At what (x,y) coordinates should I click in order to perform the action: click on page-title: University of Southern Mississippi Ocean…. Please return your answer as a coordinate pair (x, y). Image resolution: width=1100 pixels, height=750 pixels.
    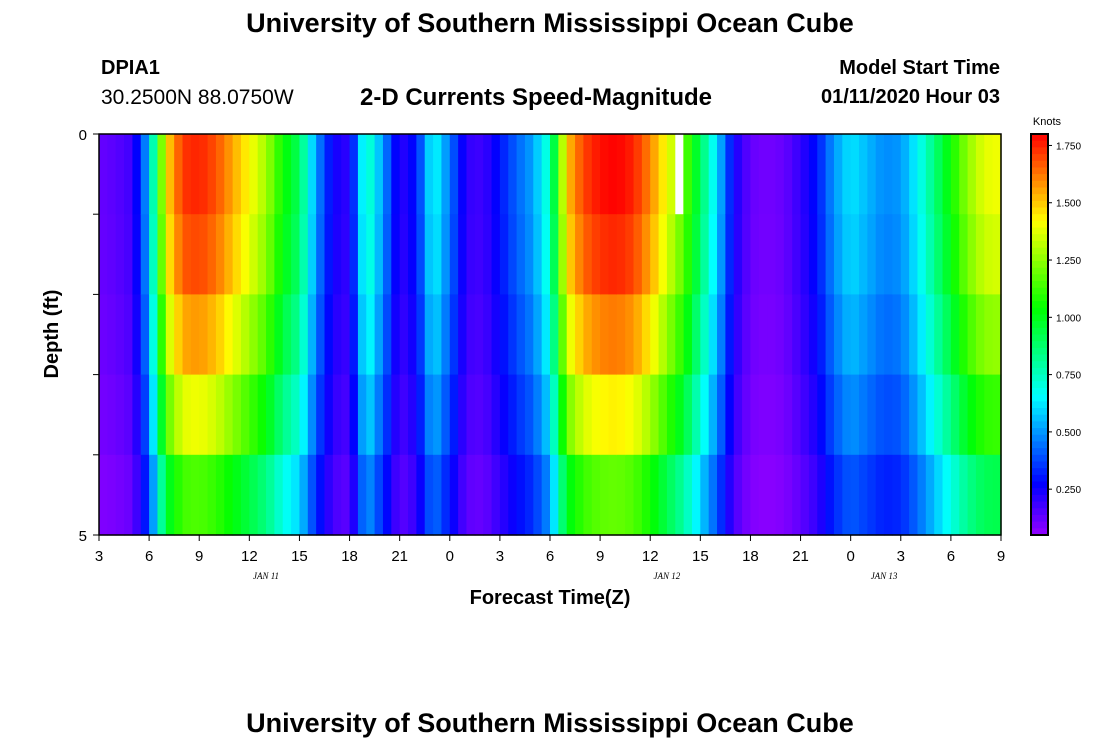
    Looking at the image, I should click on (550, 23).